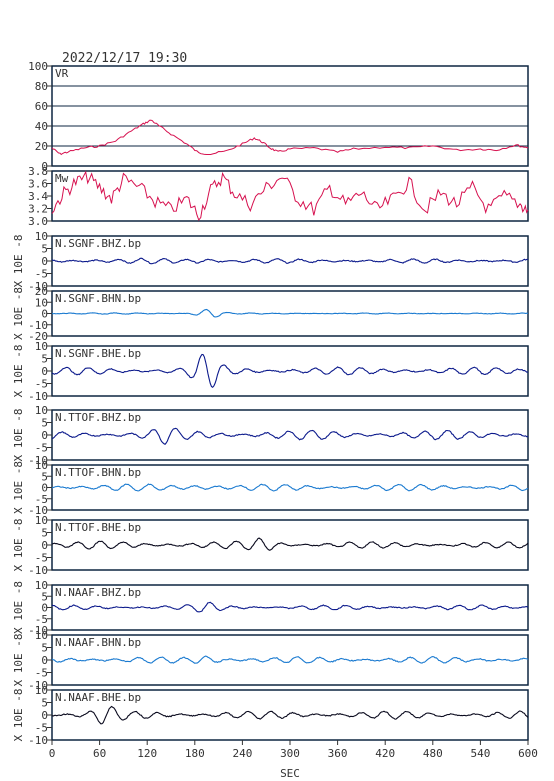  I want to click on x-axis-label: SEC, so click(290, 773).